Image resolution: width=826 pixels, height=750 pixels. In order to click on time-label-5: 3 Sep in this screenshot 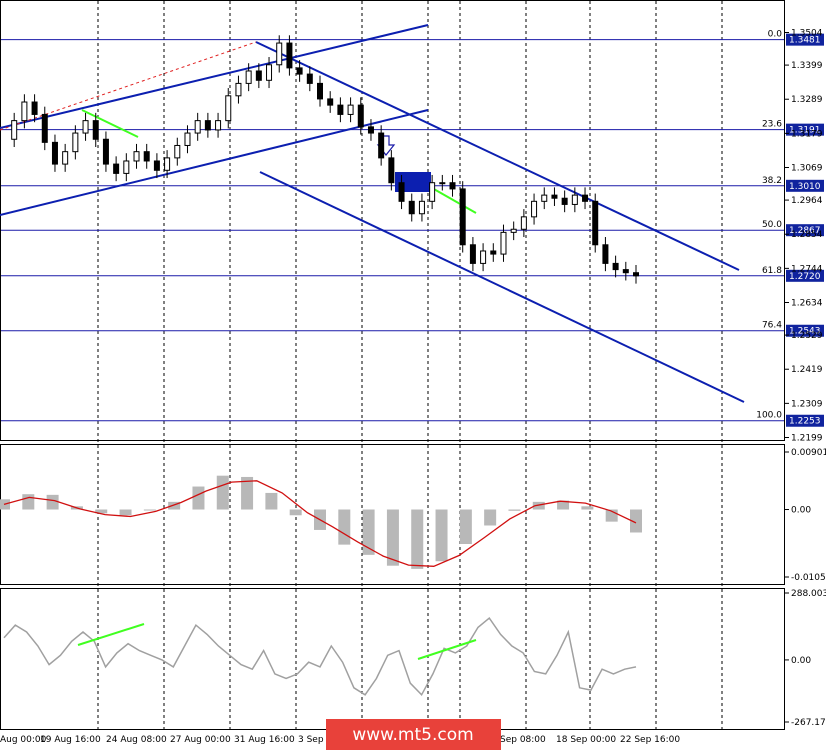, I will do `click(311, 740)`.